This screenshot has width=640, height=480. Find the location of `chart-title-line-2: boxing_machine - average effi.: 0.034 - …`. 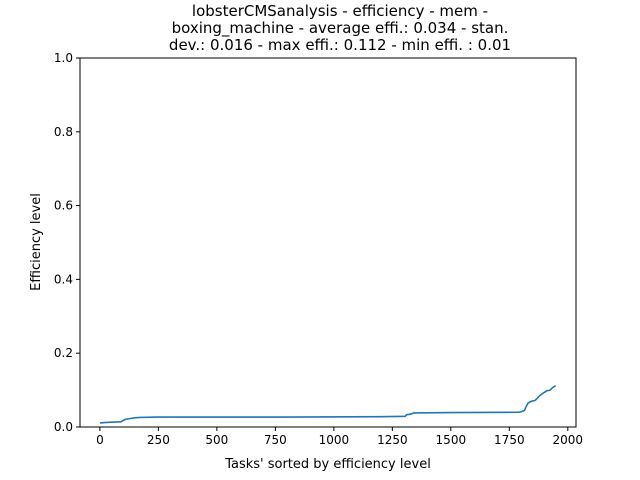

chart-title-line-2: boxing_machine - average effi.: 0.034 - … is located at coordinates (340, 28).